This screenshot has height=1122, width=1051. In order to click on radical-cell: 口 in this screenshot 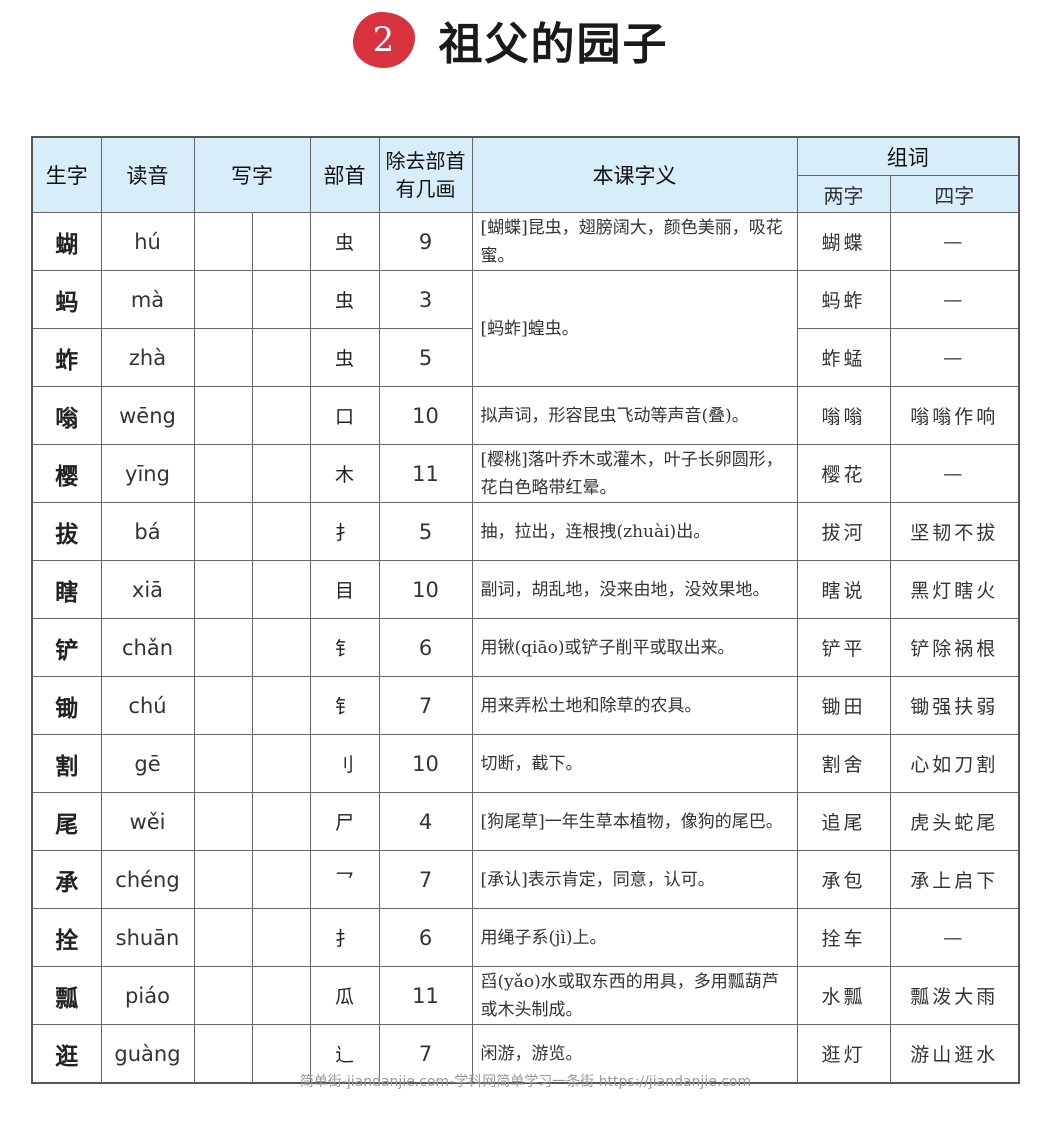, I will do `click(344, 415)`.